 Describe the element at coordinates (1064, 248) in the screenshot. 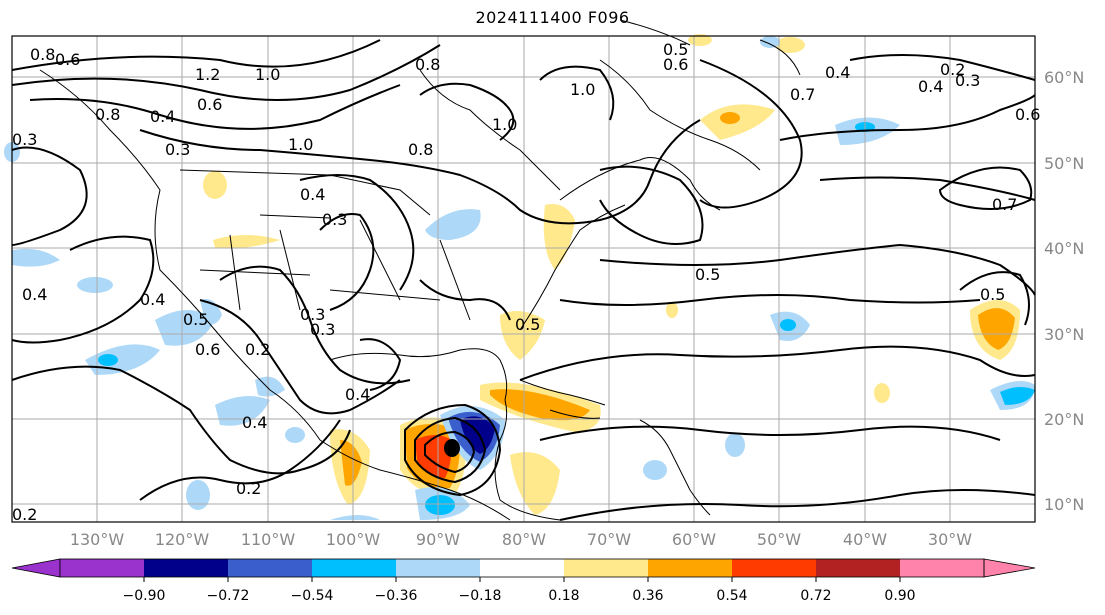

I see `lat-label: 40°N` at that location.